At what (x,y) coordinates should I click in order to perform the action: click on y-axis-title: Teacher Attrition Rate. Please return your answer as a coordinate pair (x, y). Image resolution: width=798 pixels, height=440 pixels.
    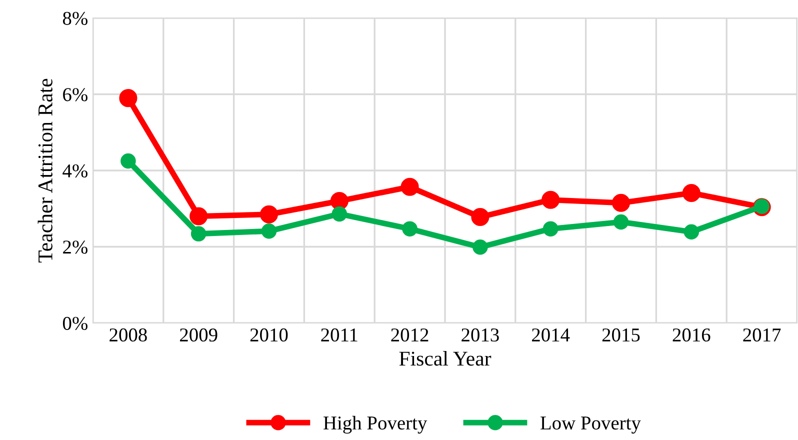
    Looking at the image, I should click on (45, 170).